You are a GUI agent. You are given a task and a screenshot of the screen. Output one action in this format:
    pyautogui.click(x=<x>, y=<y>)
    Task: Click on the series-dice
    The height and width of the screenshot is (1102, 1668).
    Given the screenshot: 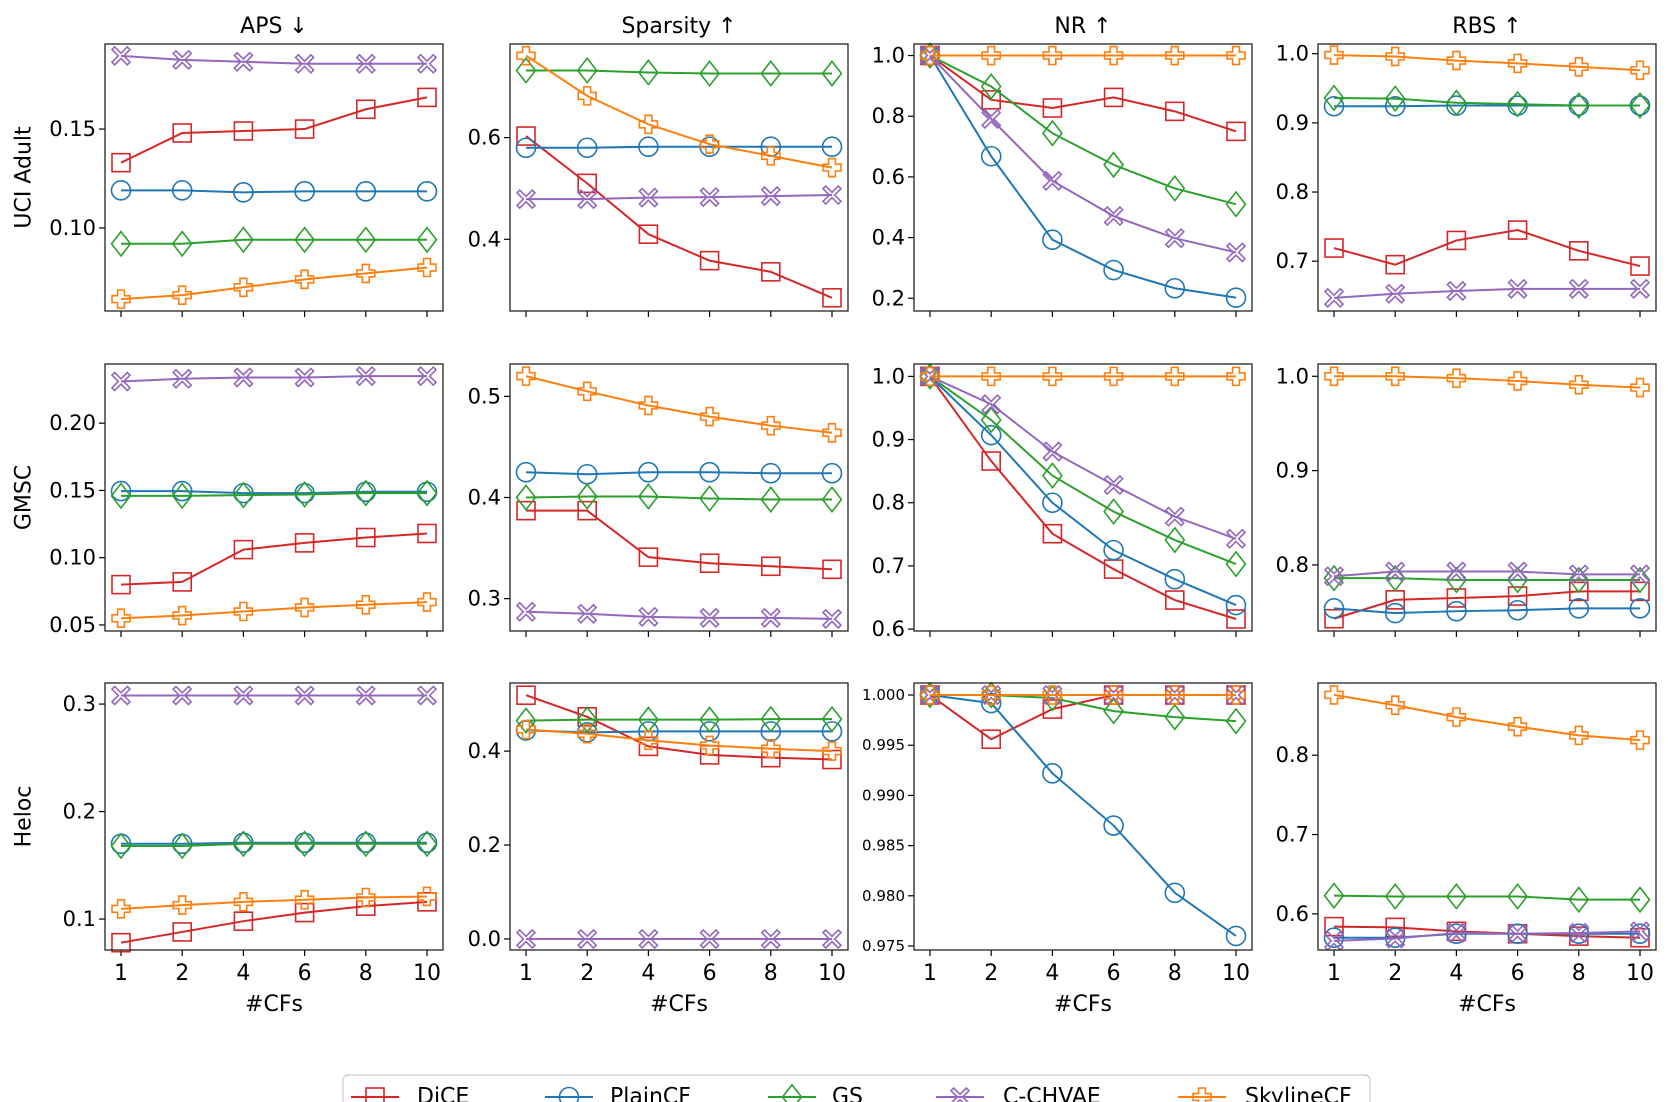 What is the action you would take?
    pyautogui.click(x=679, y=727)
    